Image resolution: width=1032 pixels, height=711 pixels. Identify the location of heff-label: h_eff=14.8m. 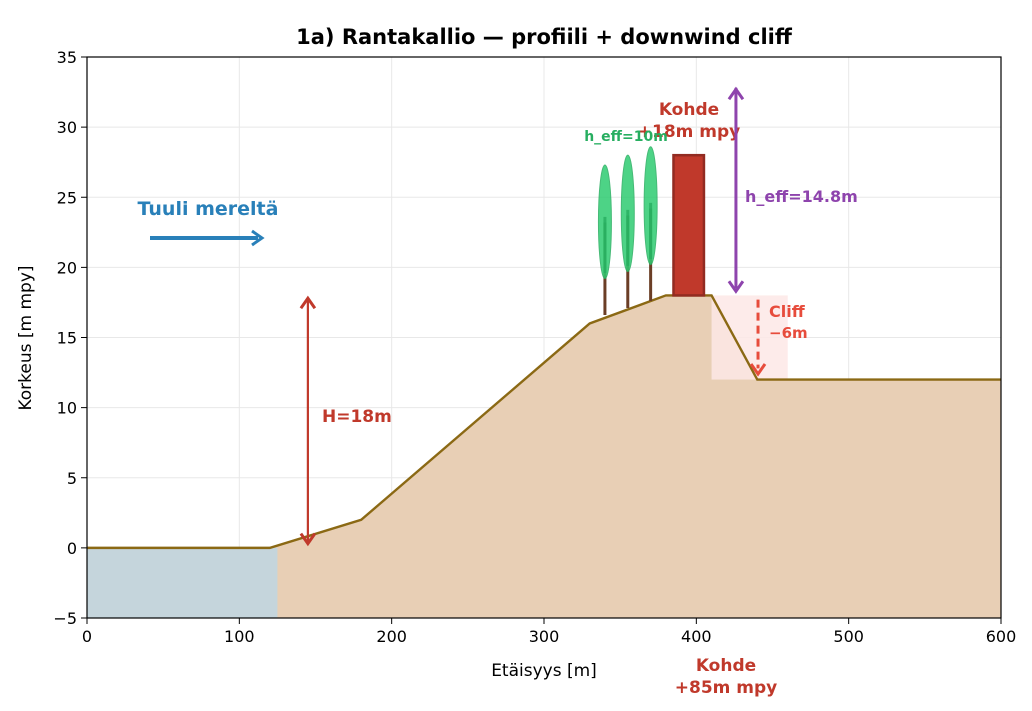
(801, 196).